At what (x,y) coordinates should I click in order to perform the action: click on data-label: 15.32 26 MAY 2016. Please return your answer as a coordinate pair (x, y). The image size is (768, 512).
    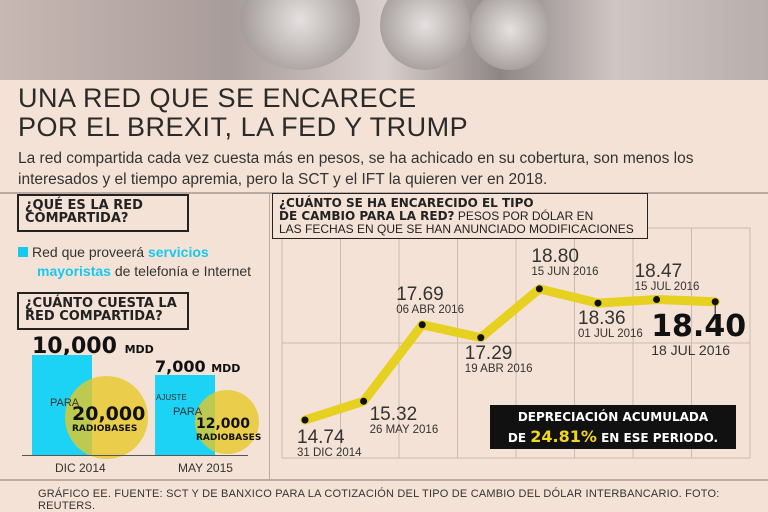
    Looking at the image, I should click on (404, 420).